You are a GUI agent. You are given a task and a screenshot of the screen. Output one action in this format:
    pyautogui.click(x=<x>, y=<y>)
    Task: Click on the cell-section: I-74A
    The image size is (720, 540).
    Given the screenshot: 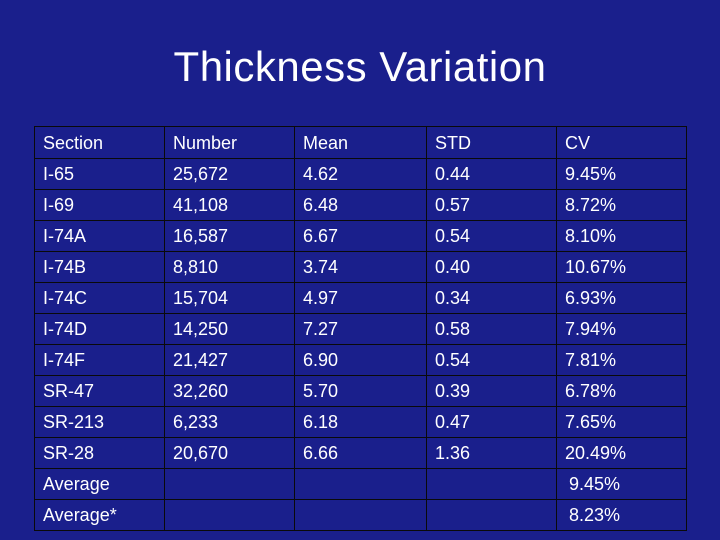 What is the action you would take?
    pyautogui.click(x=99, y=236)
    